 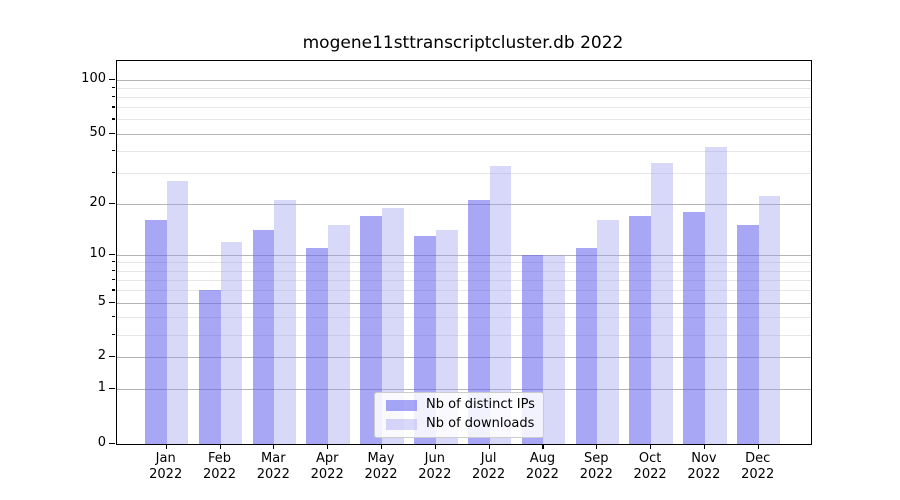 I want to click on bar-distinct-ips-sep, so click(x=586, y=345).